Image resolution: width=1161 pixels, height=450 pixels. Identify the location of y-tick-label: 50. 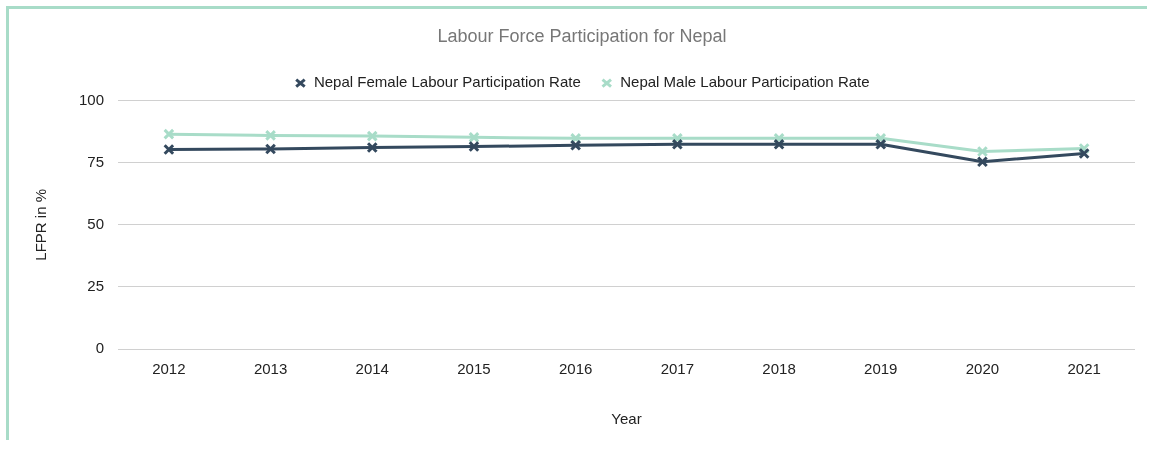
(96, 223).